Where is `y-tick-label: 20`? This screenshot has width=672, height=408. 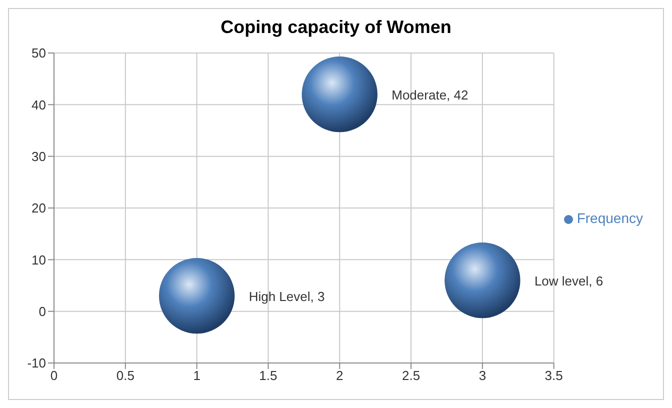
y-tick-label: 20 is located at coordinates (39, 208).